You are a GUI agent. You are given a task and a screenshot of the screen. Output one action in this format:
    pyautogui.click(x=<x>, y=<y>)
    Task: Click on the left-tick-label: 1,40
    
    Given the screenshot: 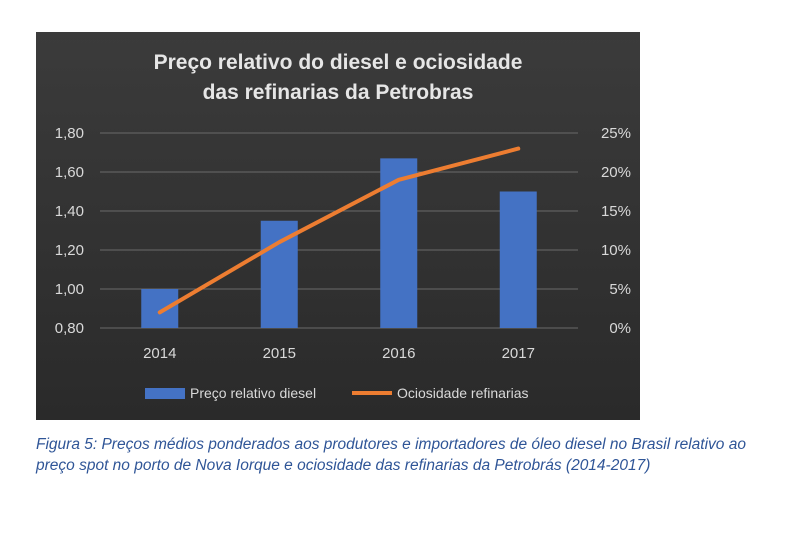 What is the action you would take?
    pyautogui.click(x=69, y=211)
    